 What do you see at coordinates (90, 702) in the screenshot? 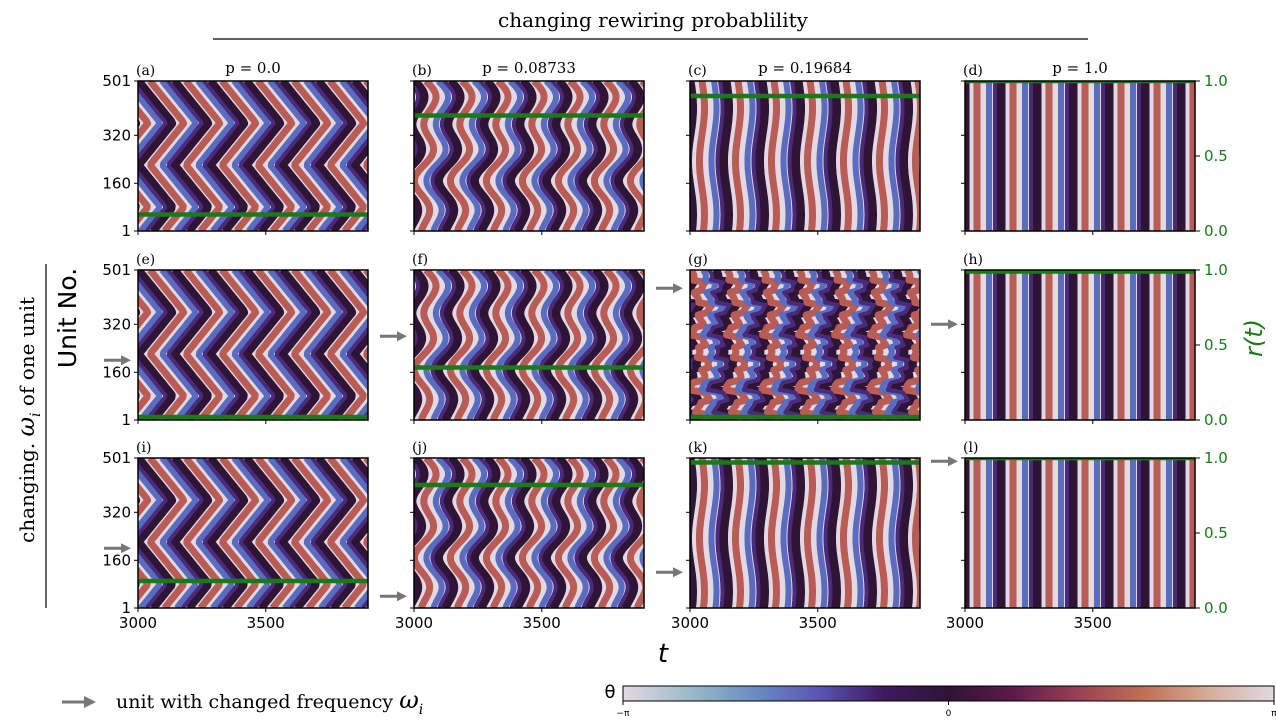
I see `legend-arrow-head-icon` at bounding box center [90, 702].